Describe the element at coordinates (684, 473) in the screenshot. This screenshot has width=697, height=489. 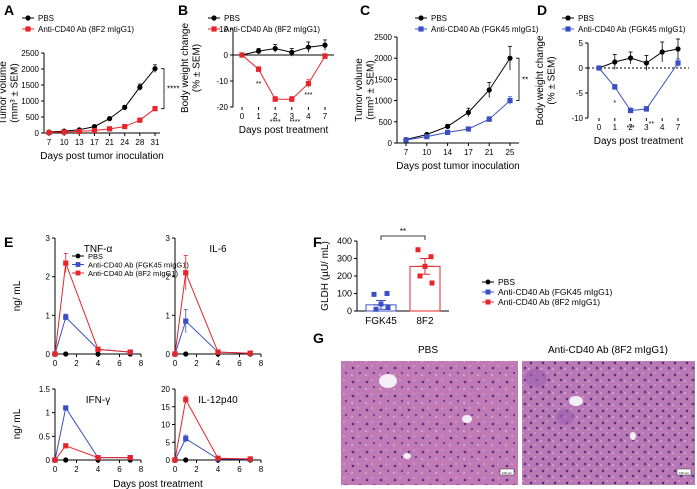
I see `scale-bar-label: 100 µm` at that location.